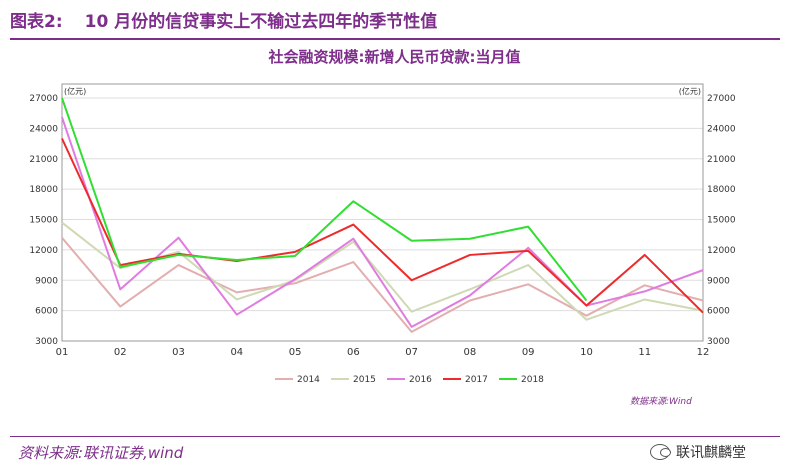 Image resolution: width=789 pixels, height=473 pixels. Describe the element at coordinates (46, 342) in the screenshot. I see `y-tick-label-left: 3000` at that location.